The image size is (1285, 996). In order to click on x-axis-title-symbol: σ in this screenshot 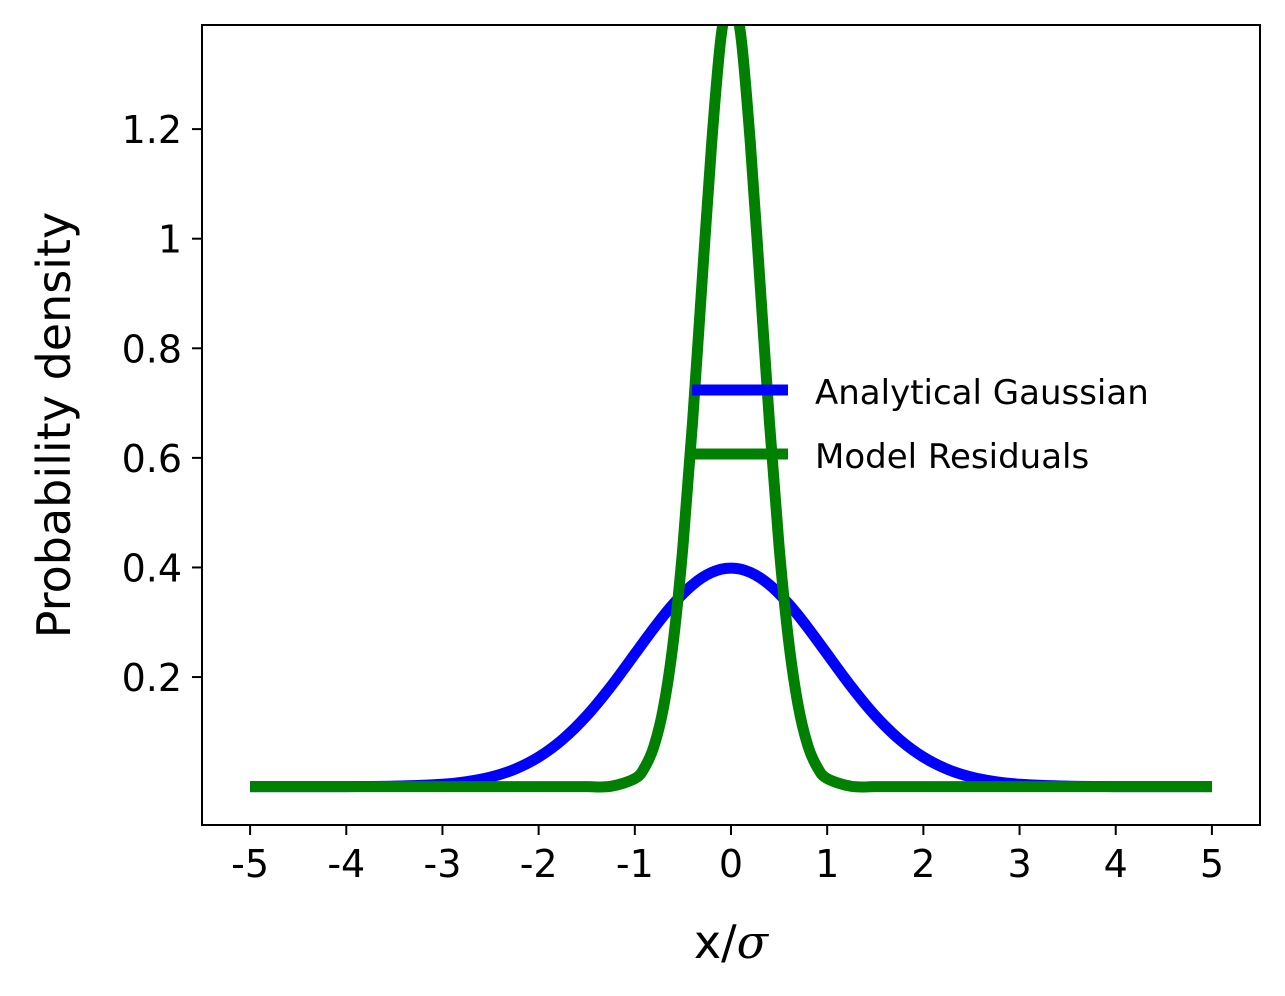, I will do `click(753, 942)`.